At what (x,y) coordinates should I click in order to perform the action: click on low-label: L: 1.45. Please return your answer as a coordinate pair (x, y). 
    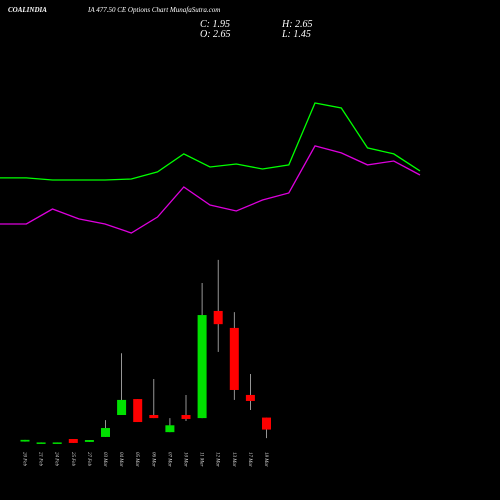
    Looking at the image, I should click on (296, 34).